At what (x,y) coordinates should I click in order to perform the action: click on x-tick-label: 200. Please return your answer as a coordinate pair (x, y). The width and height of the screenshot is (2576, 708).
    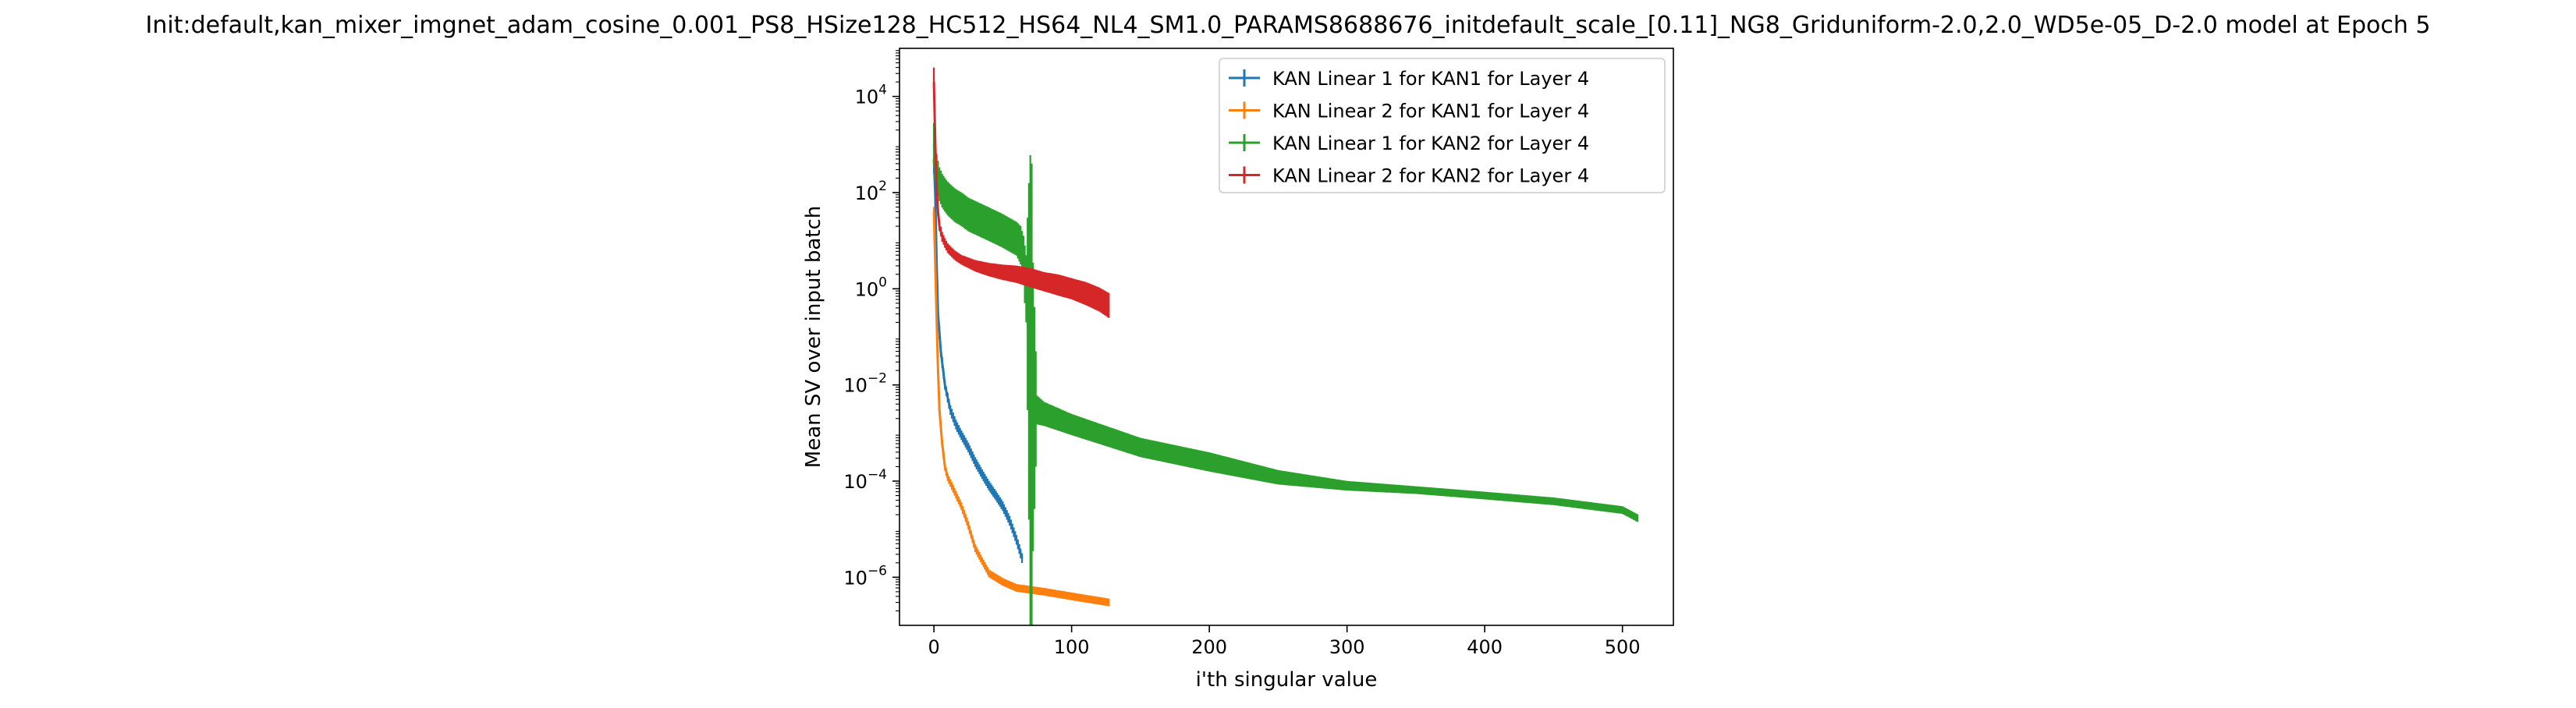
    Looking at the image, I should click on (1209, 647).